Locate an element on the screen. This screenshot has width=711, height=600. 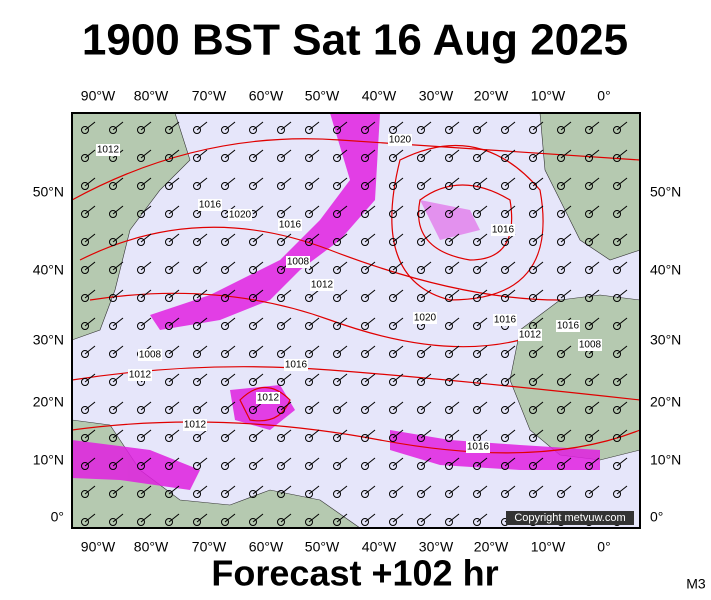
lat-label-right: 0° is located at coordinates (656, 517).